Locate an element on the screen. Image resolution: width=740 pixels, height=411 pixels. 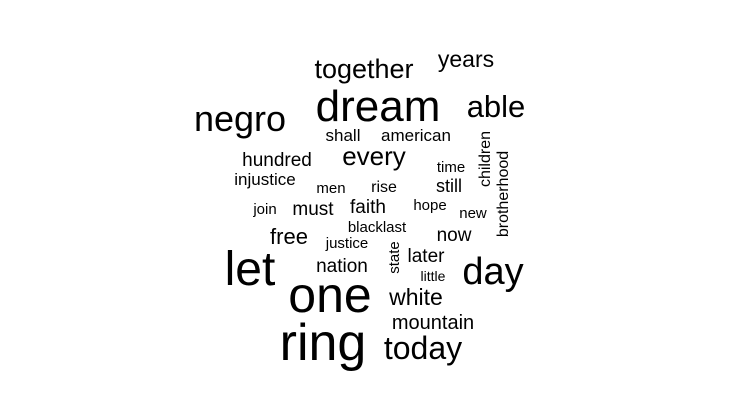
word-nation: nation is located at coordinates (342, 266).